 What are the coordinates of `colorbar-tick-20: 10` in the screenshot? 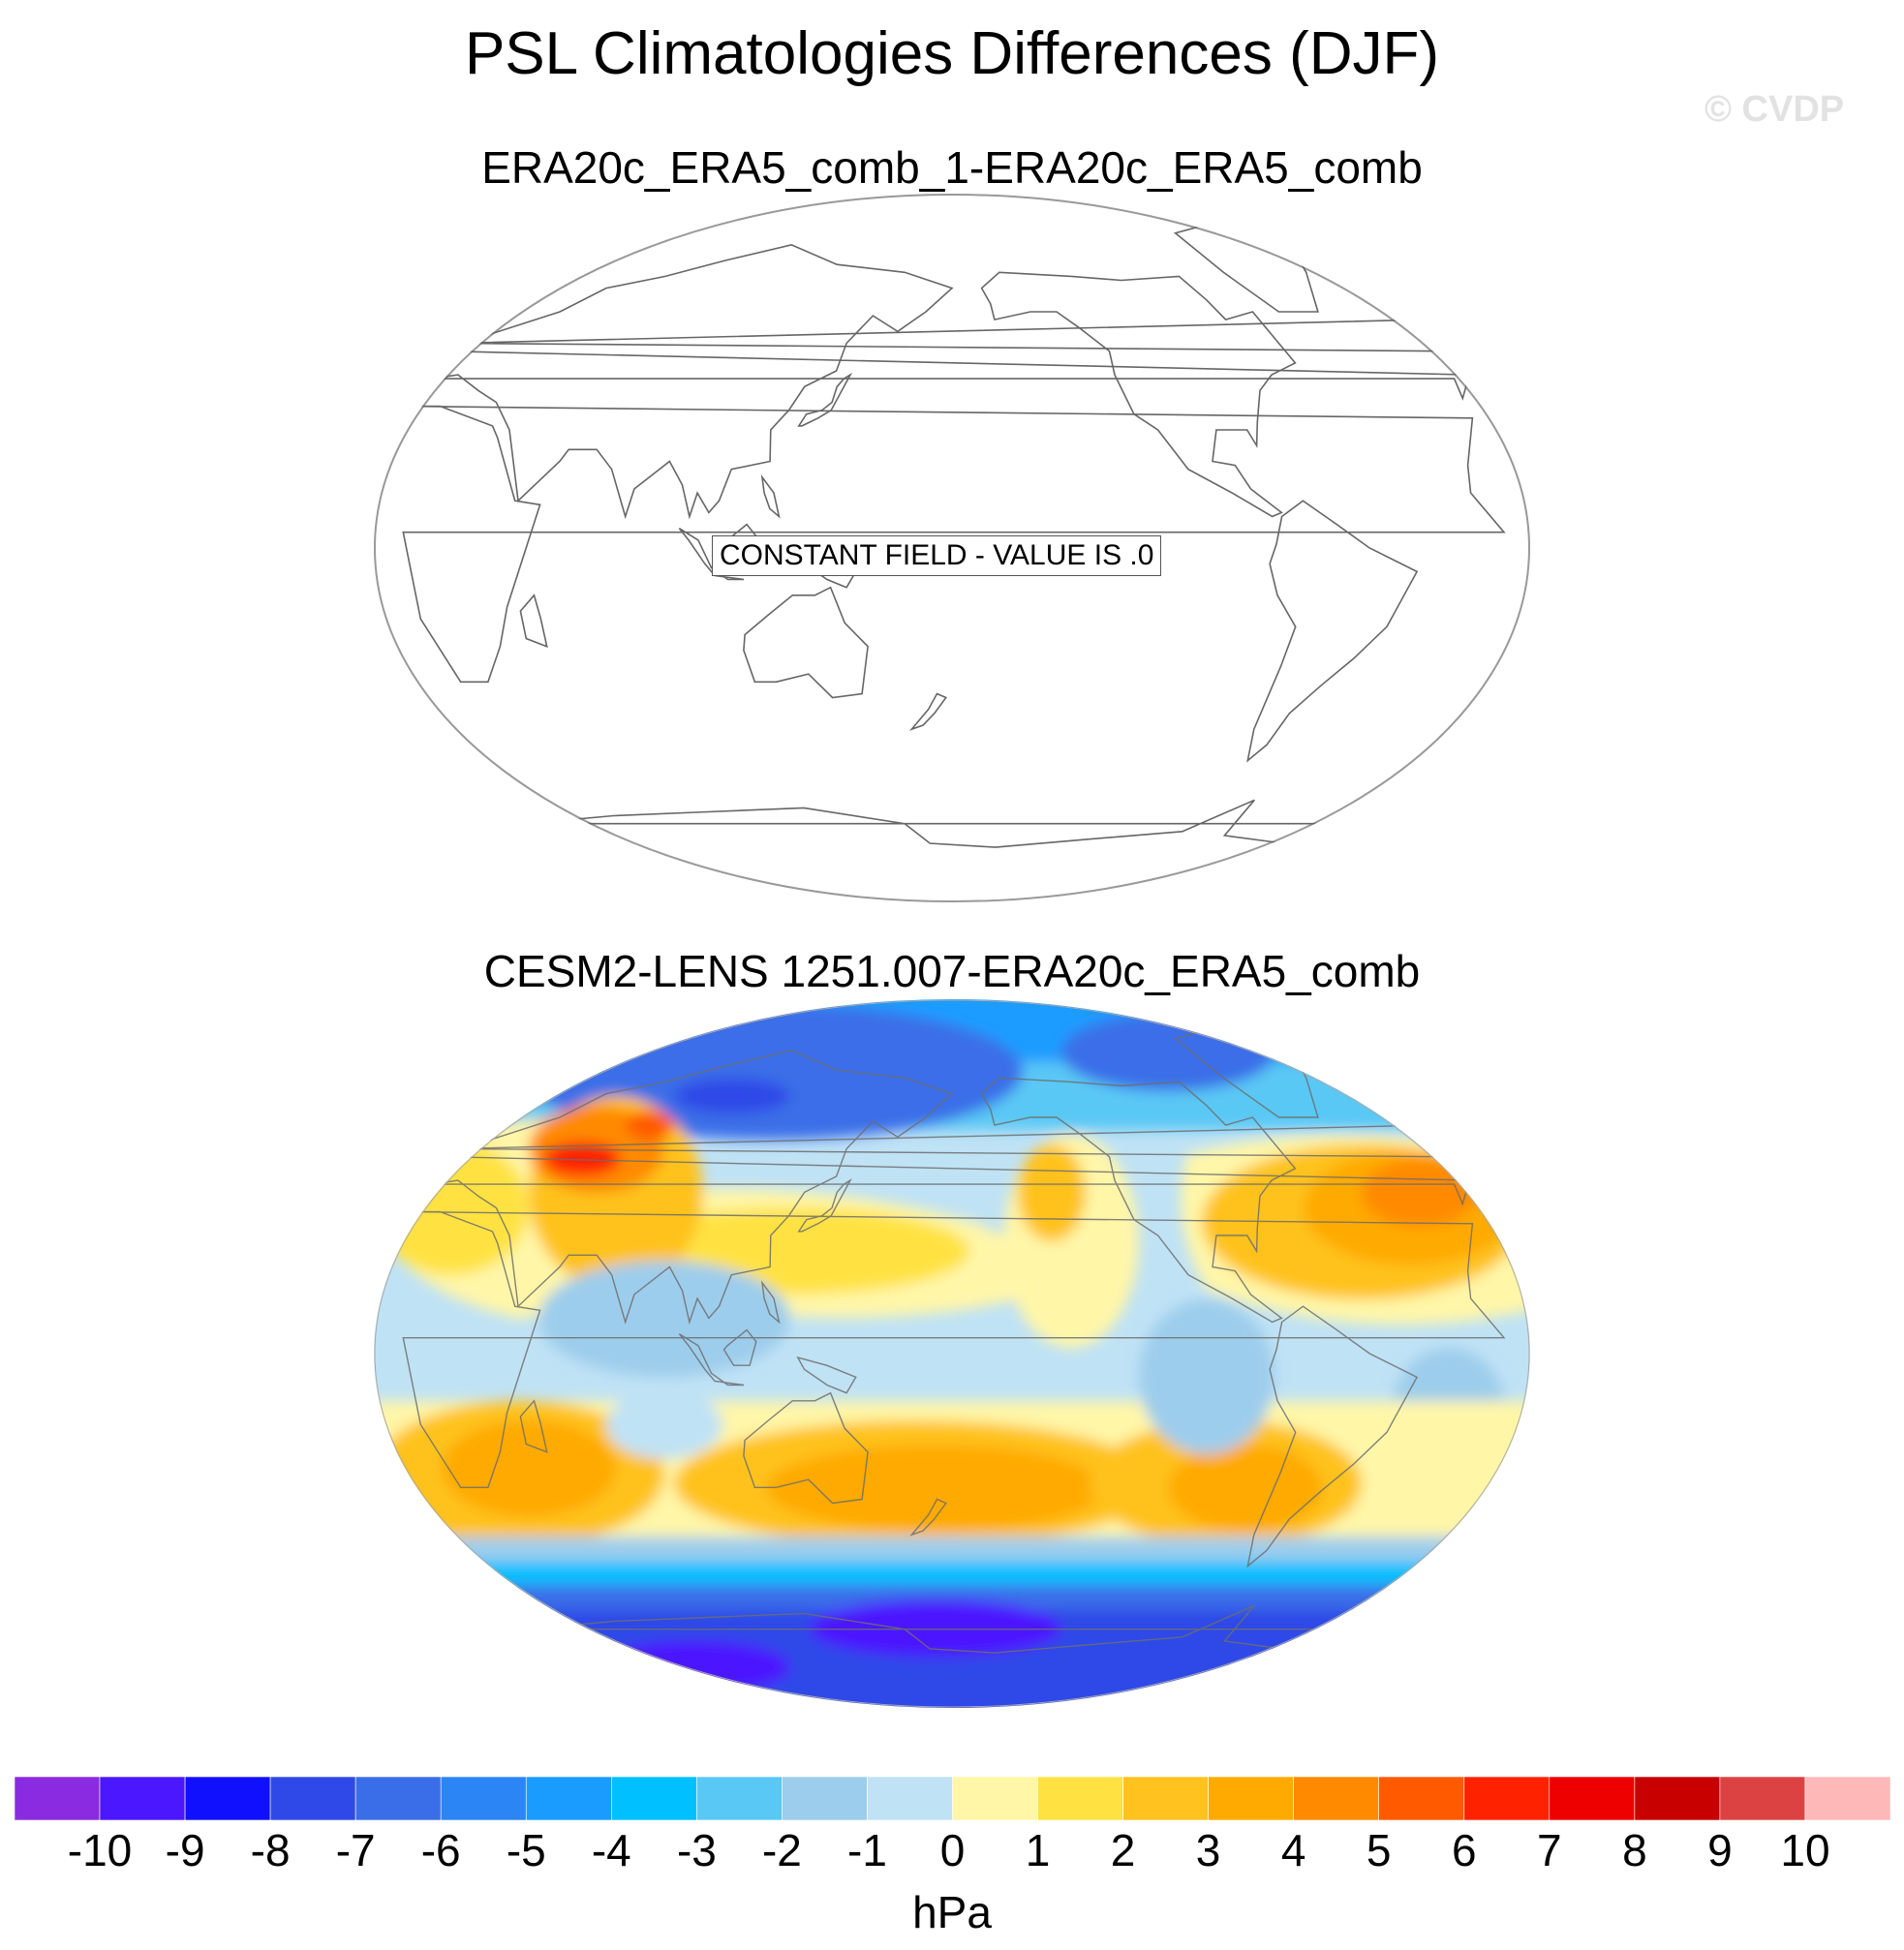 It's located at (1805, 1850).